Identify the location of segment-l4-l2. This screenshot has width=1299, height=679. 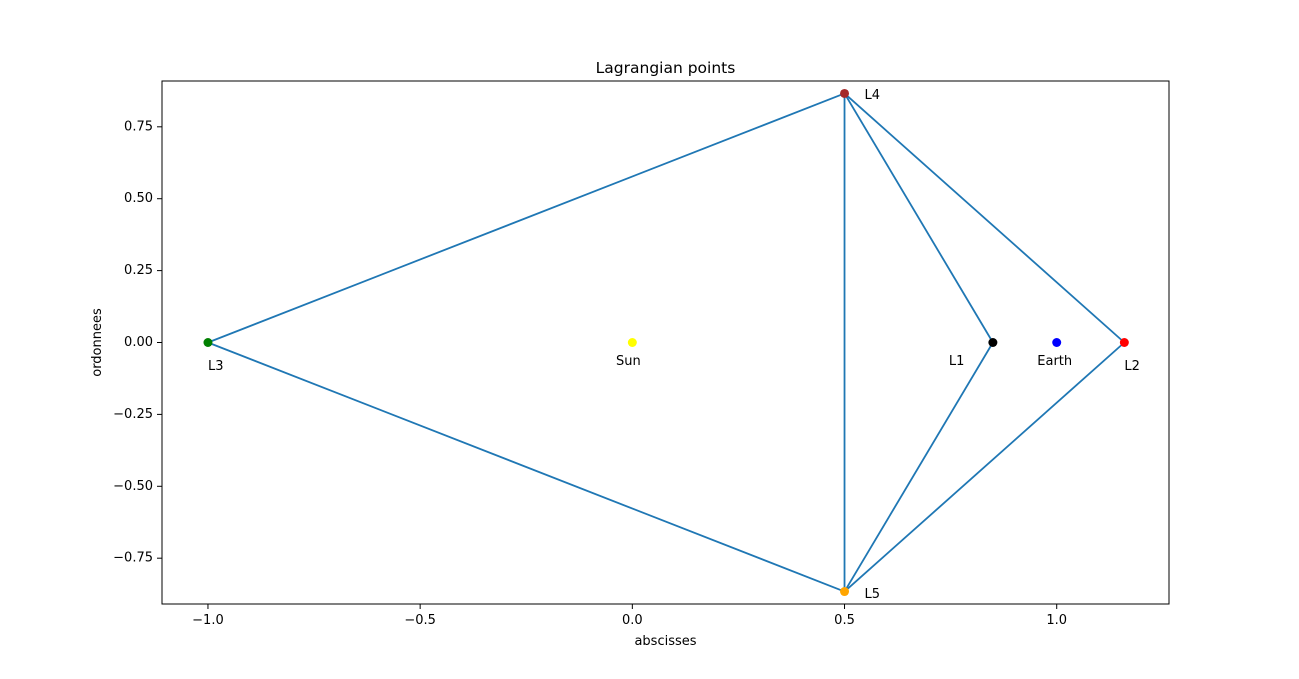
(984, 218).